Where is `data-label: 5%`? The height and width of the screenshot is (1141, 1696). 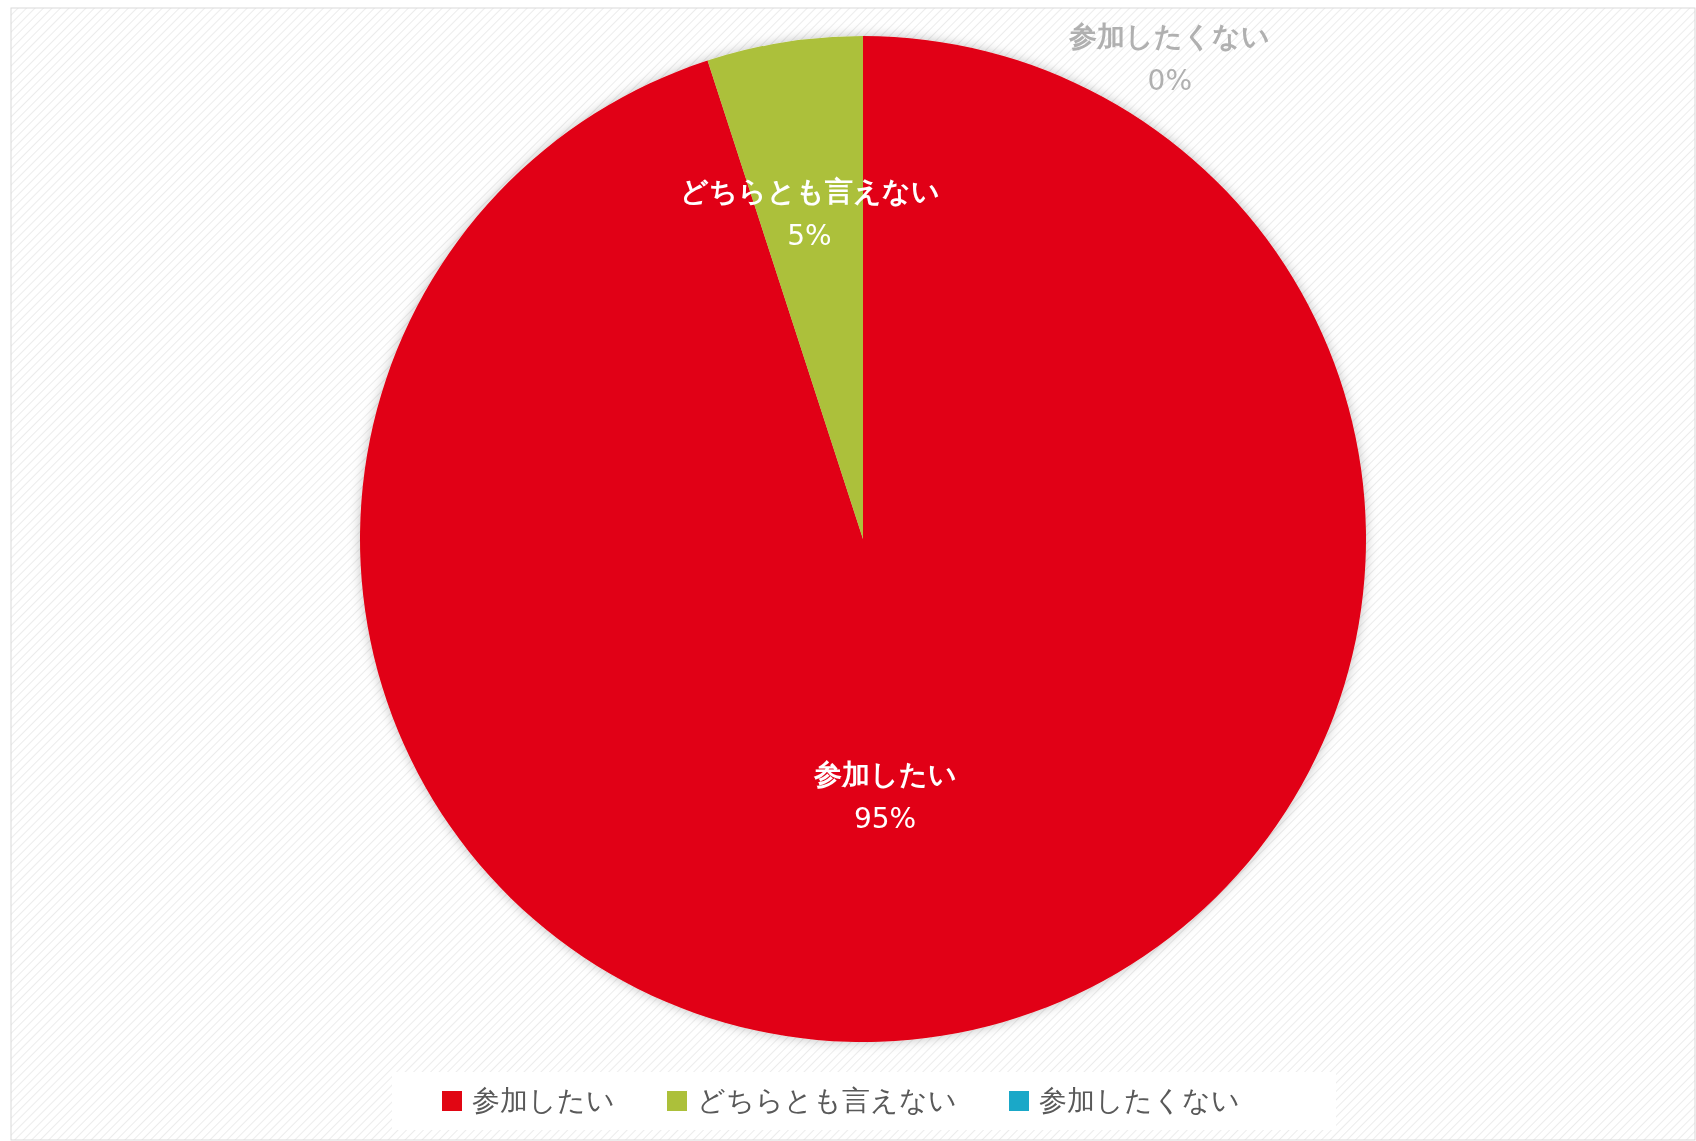
data-label: 5% is located at coordinates (809, 236).